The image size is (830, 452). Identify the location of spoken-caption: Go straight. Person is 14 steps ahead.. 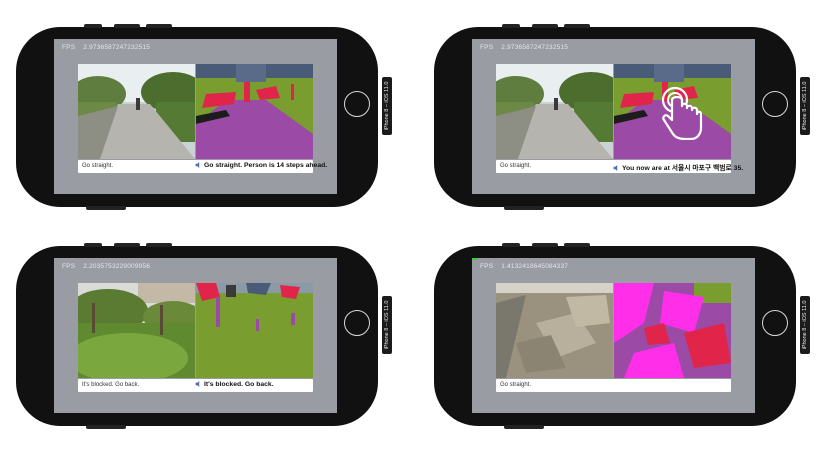
(261, 165).